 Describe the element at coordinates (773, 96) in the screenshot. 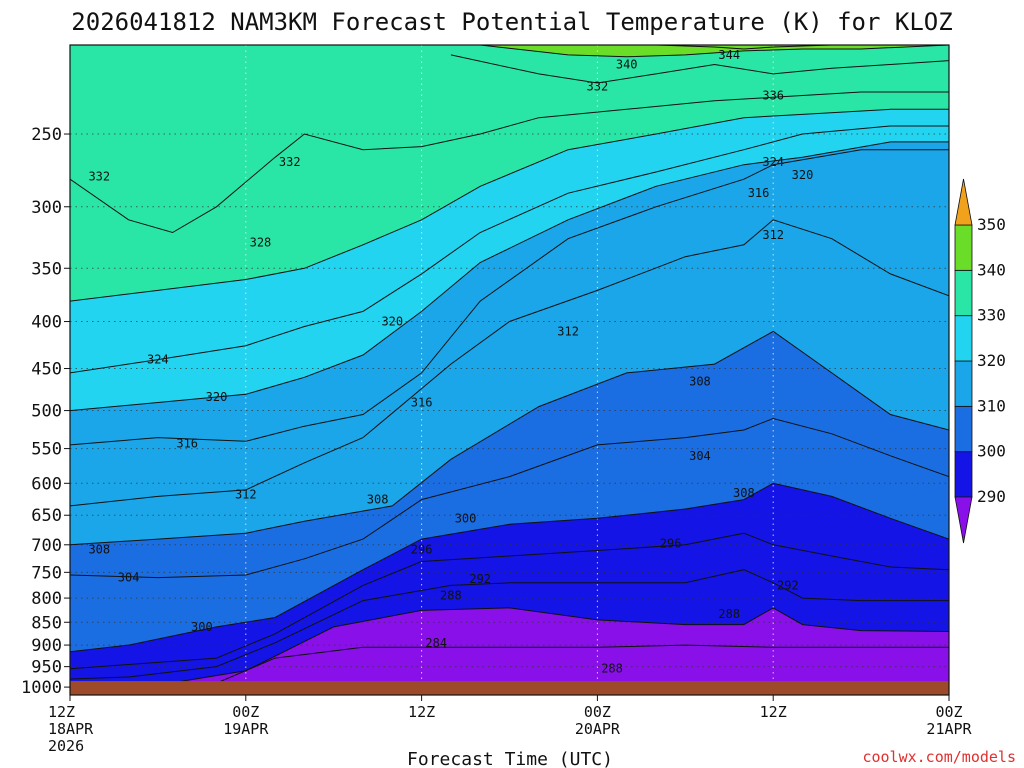

I see `contour-label-336: 336` at that location.